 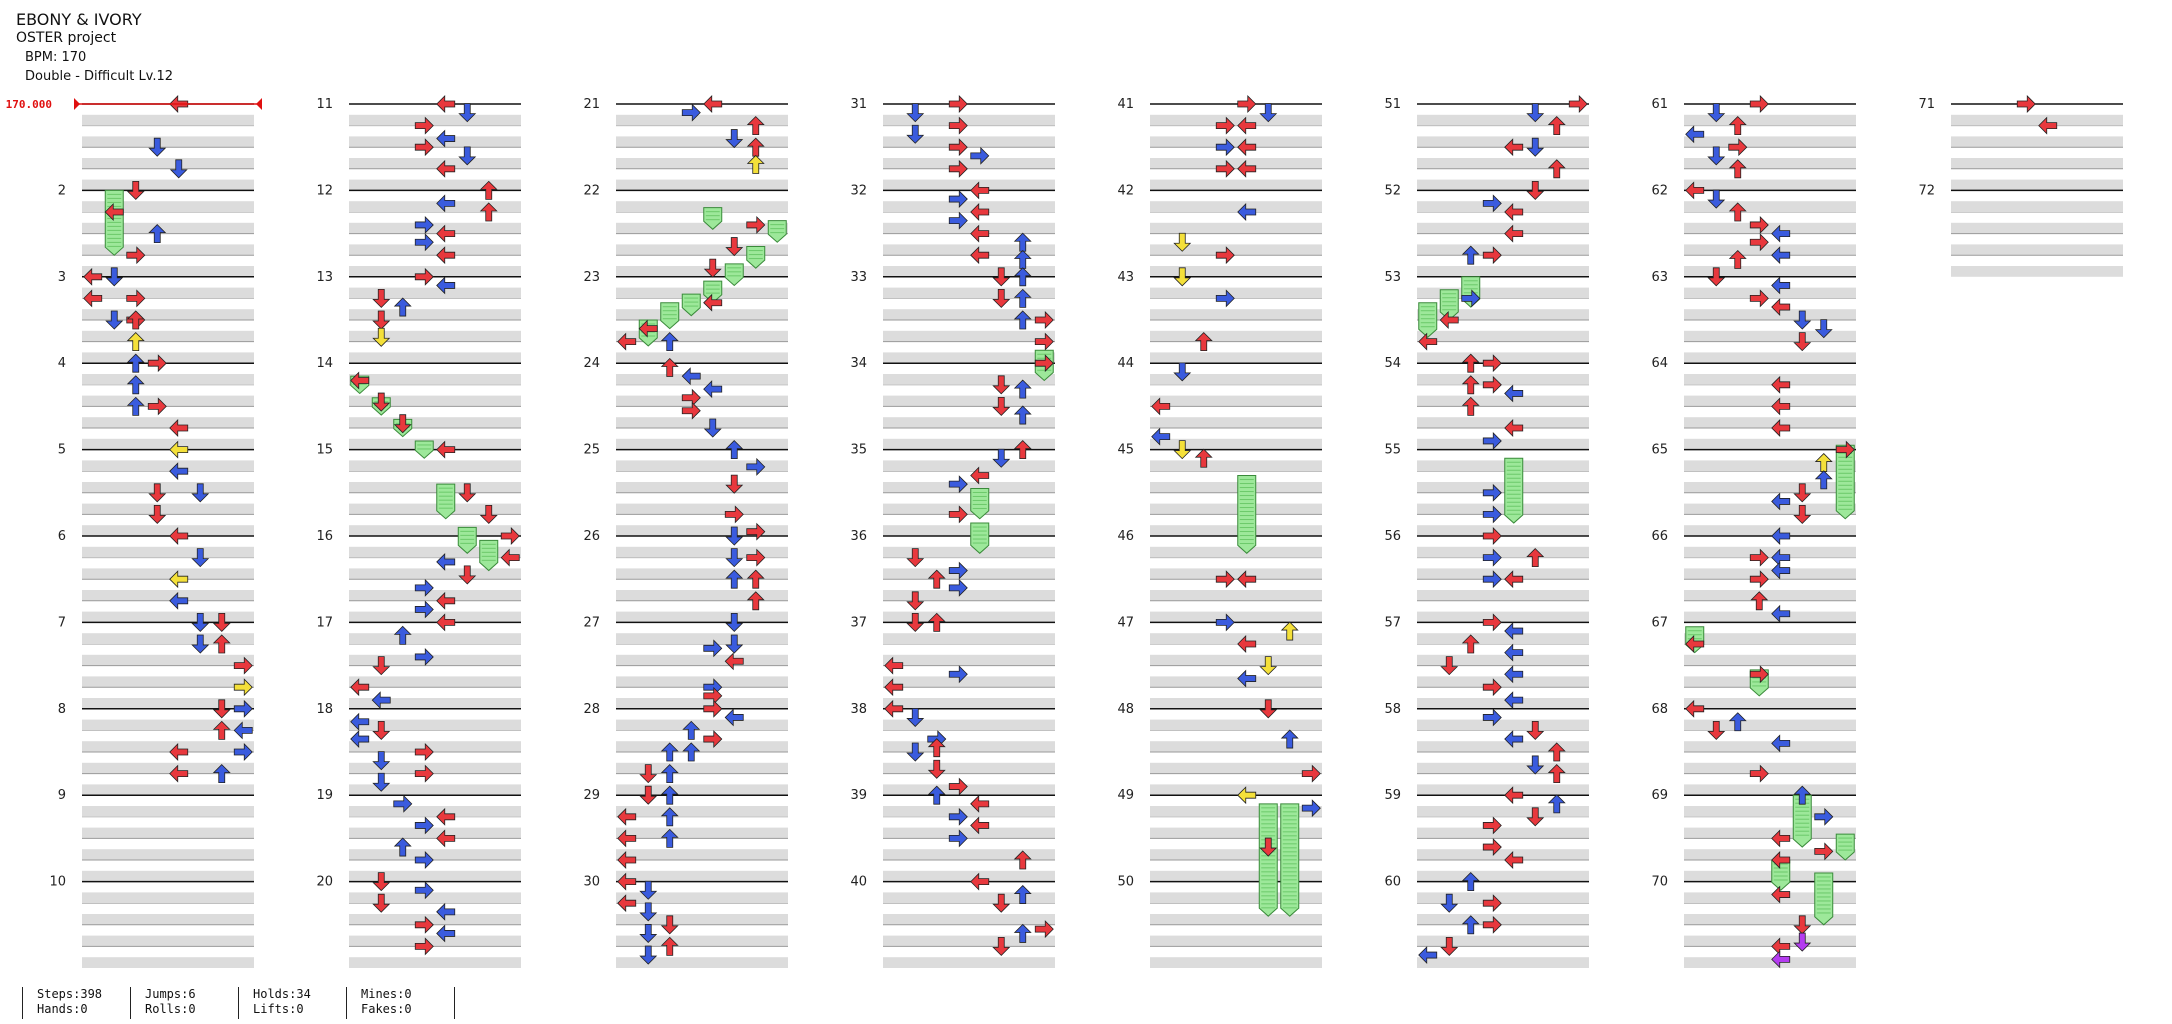 What do you see at coordinates (99, 76) in the screenshot?
I see `difficulty-info: Double - Difficult Lv.12` at bounding box center [99, 76].